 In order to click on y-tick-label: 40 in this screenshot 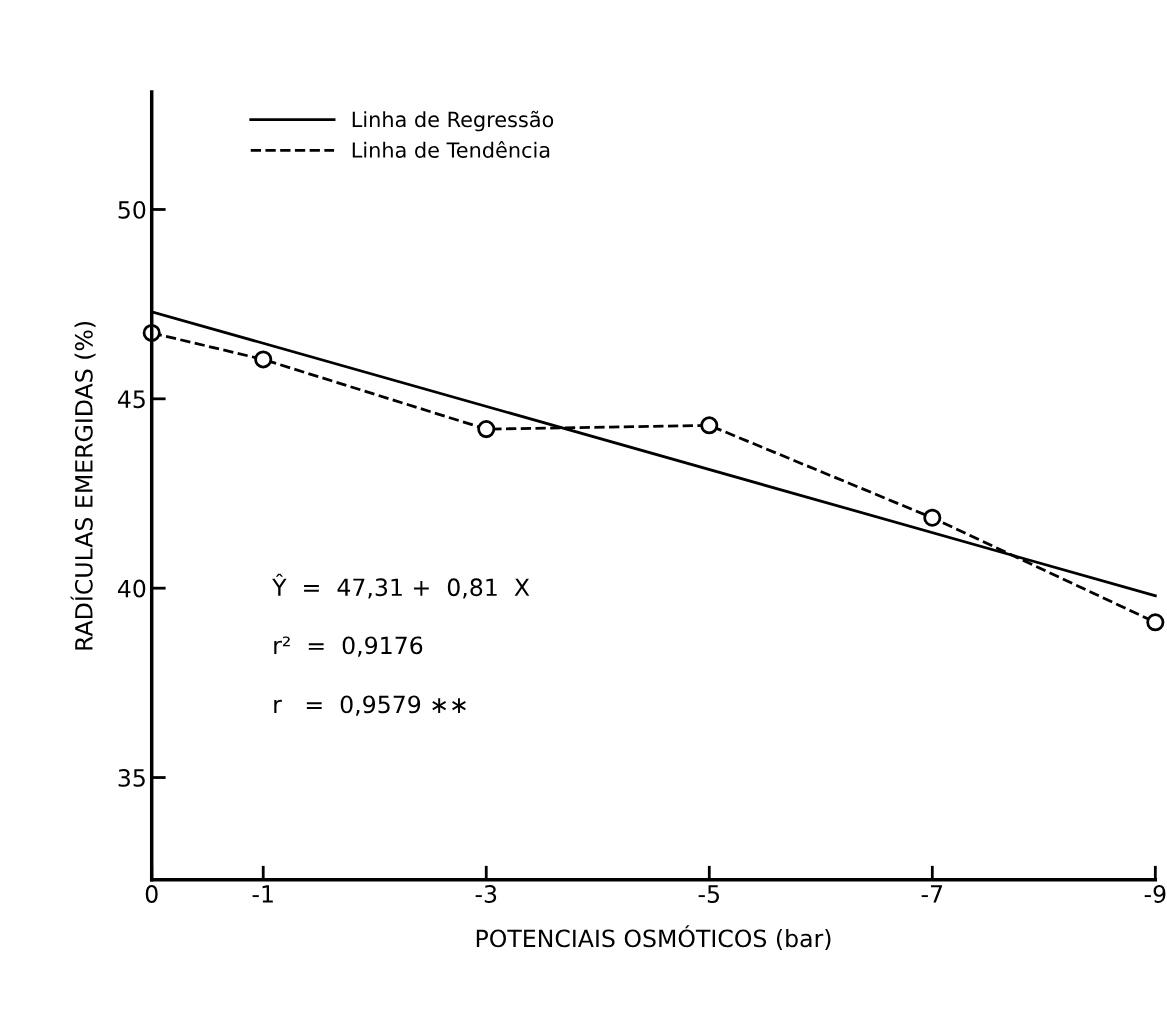, I will do `click(131, 588)`.